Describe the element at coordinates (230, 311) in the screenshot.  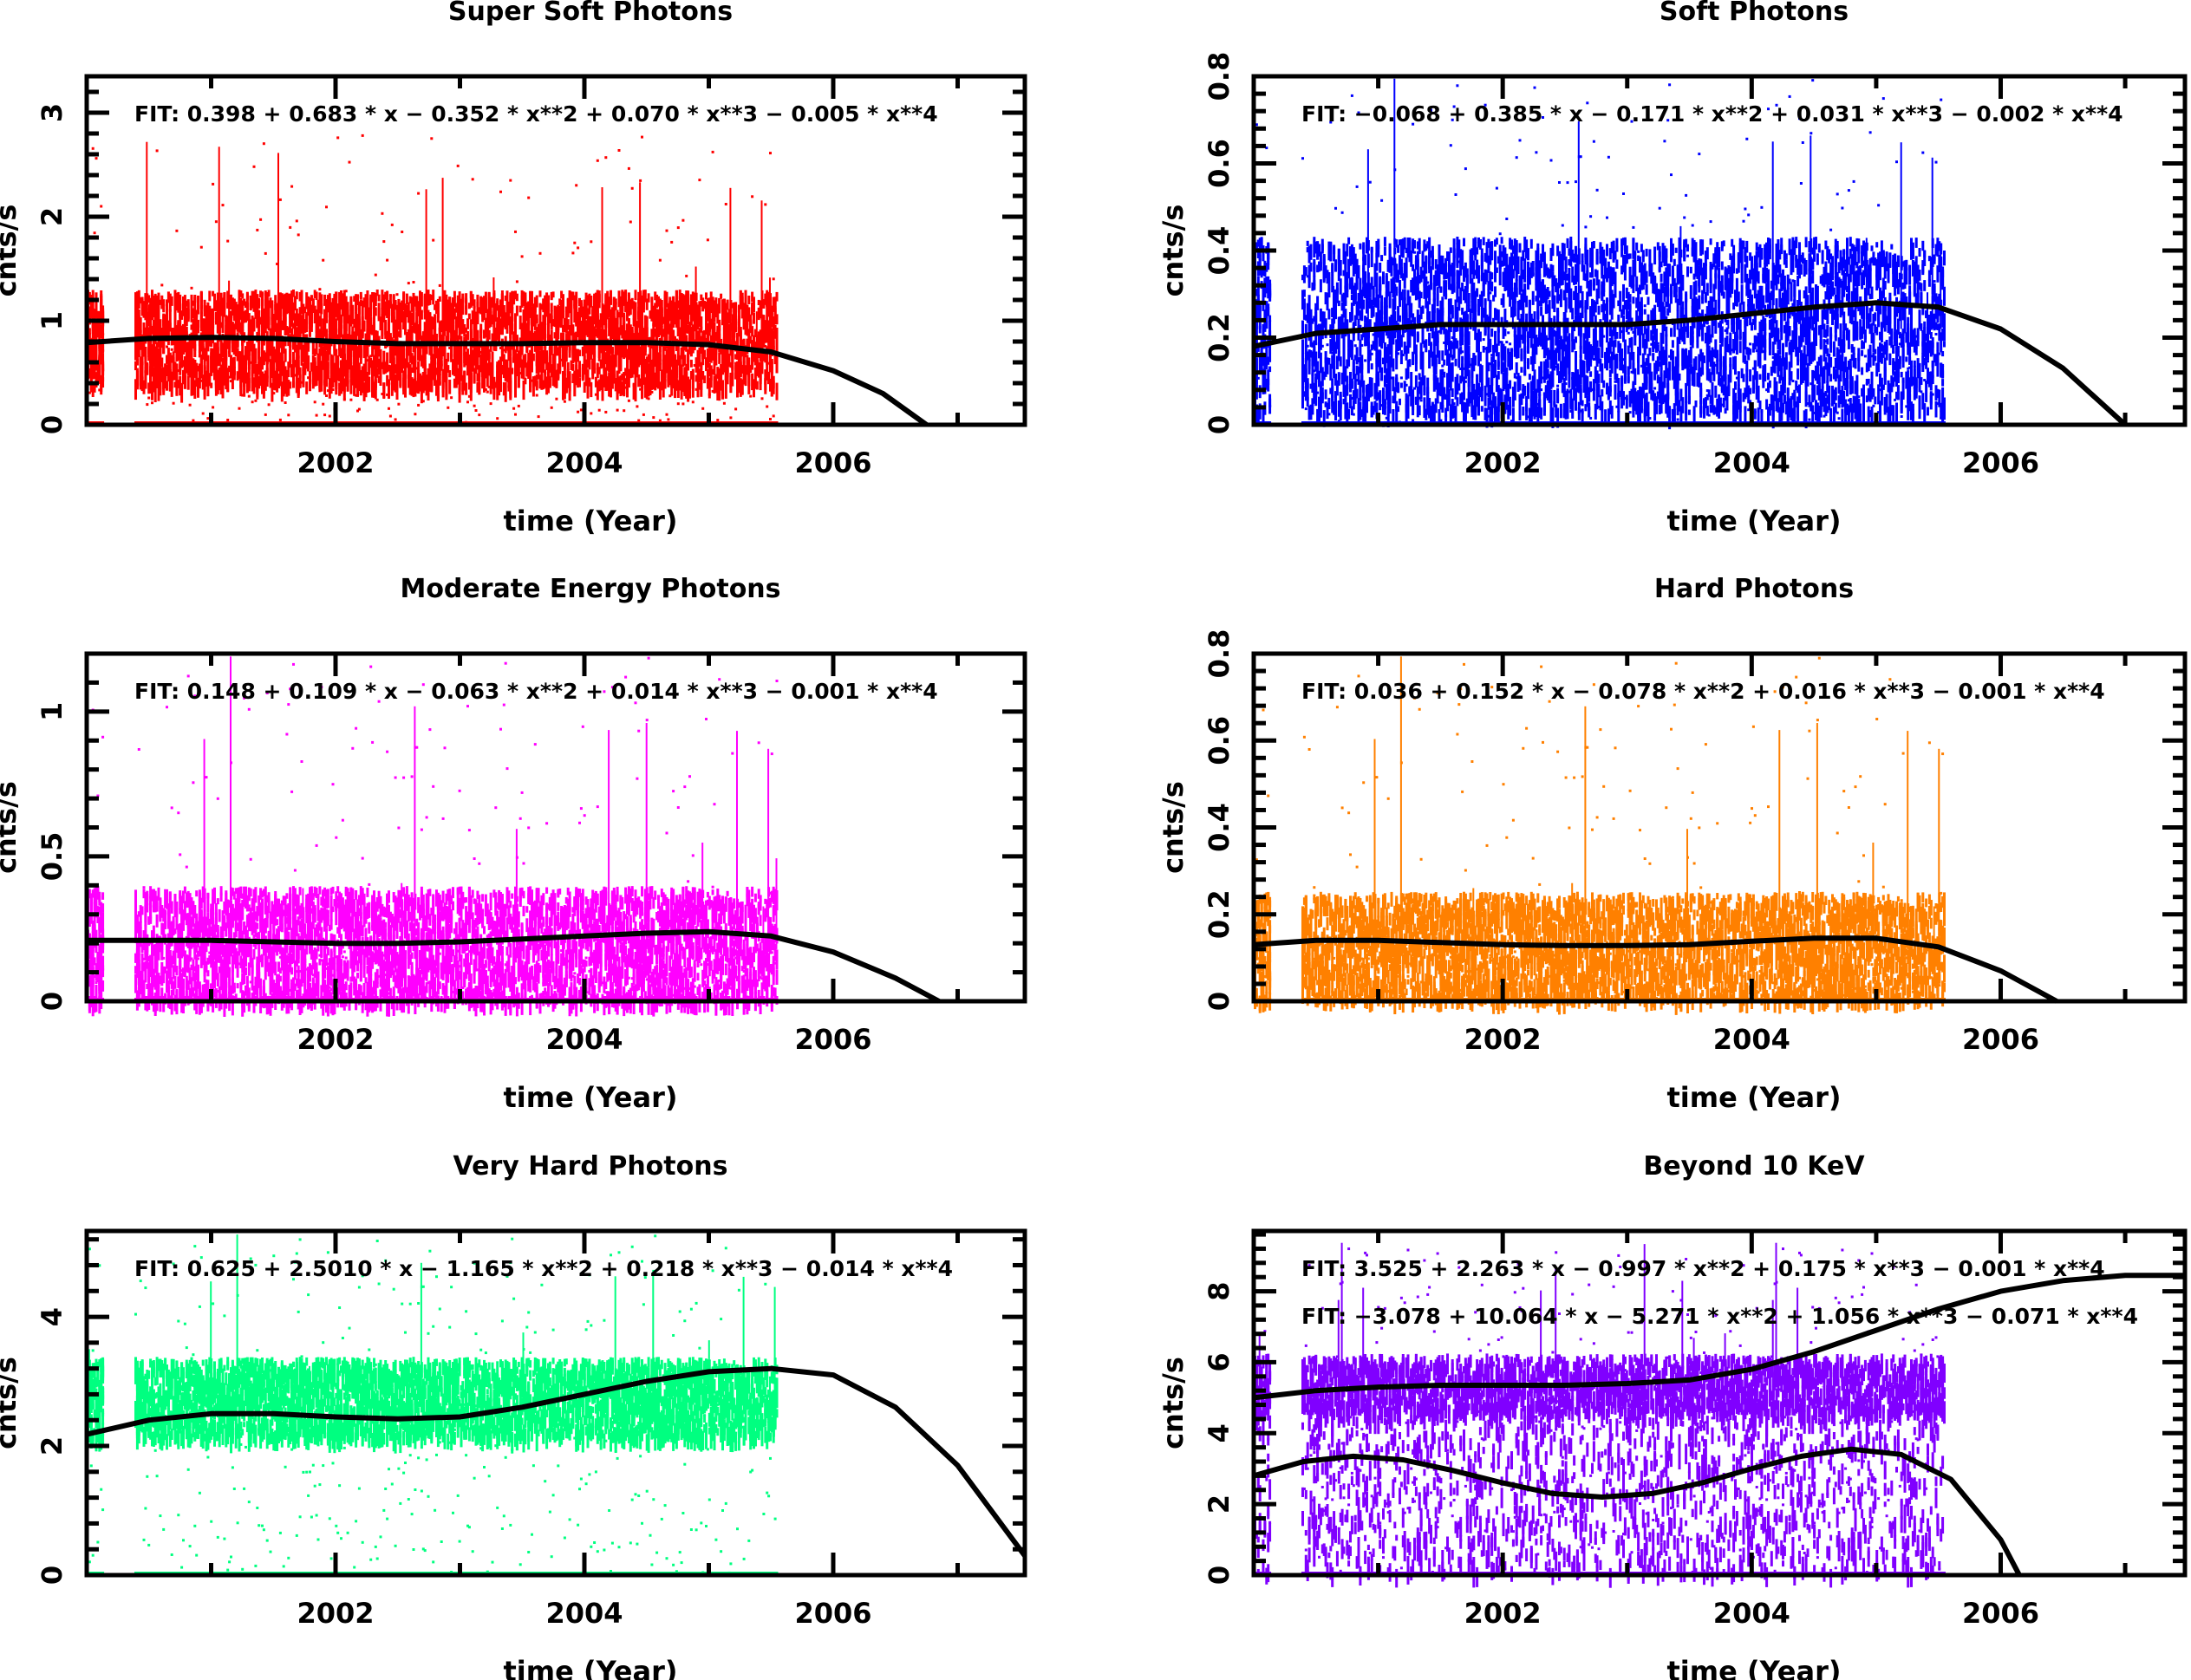
I see `data-spike` at that location.